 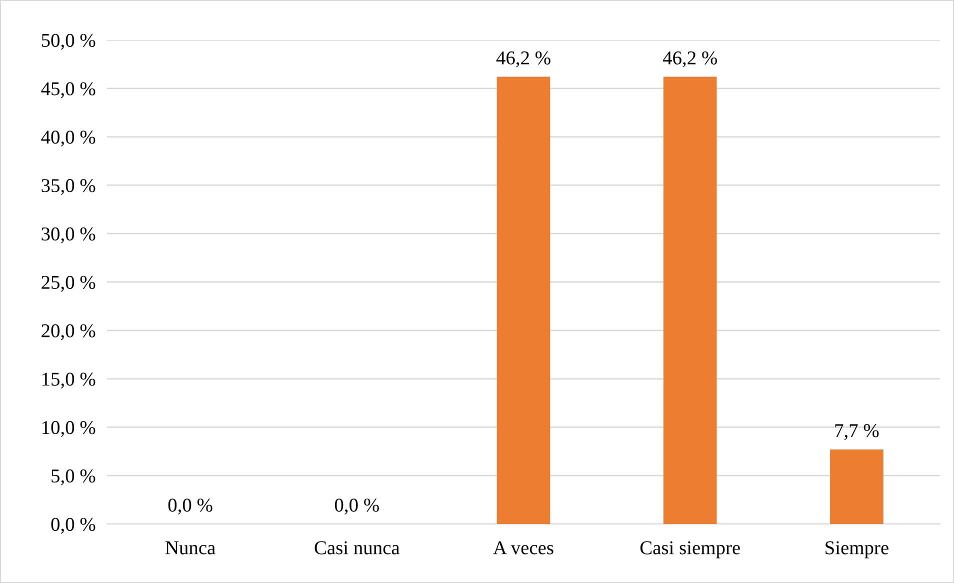 What do you see at coordinates (73, 526) in the screenshot?
I see `y-tick-label: 0,0 %` at bounding box center [73, 526].